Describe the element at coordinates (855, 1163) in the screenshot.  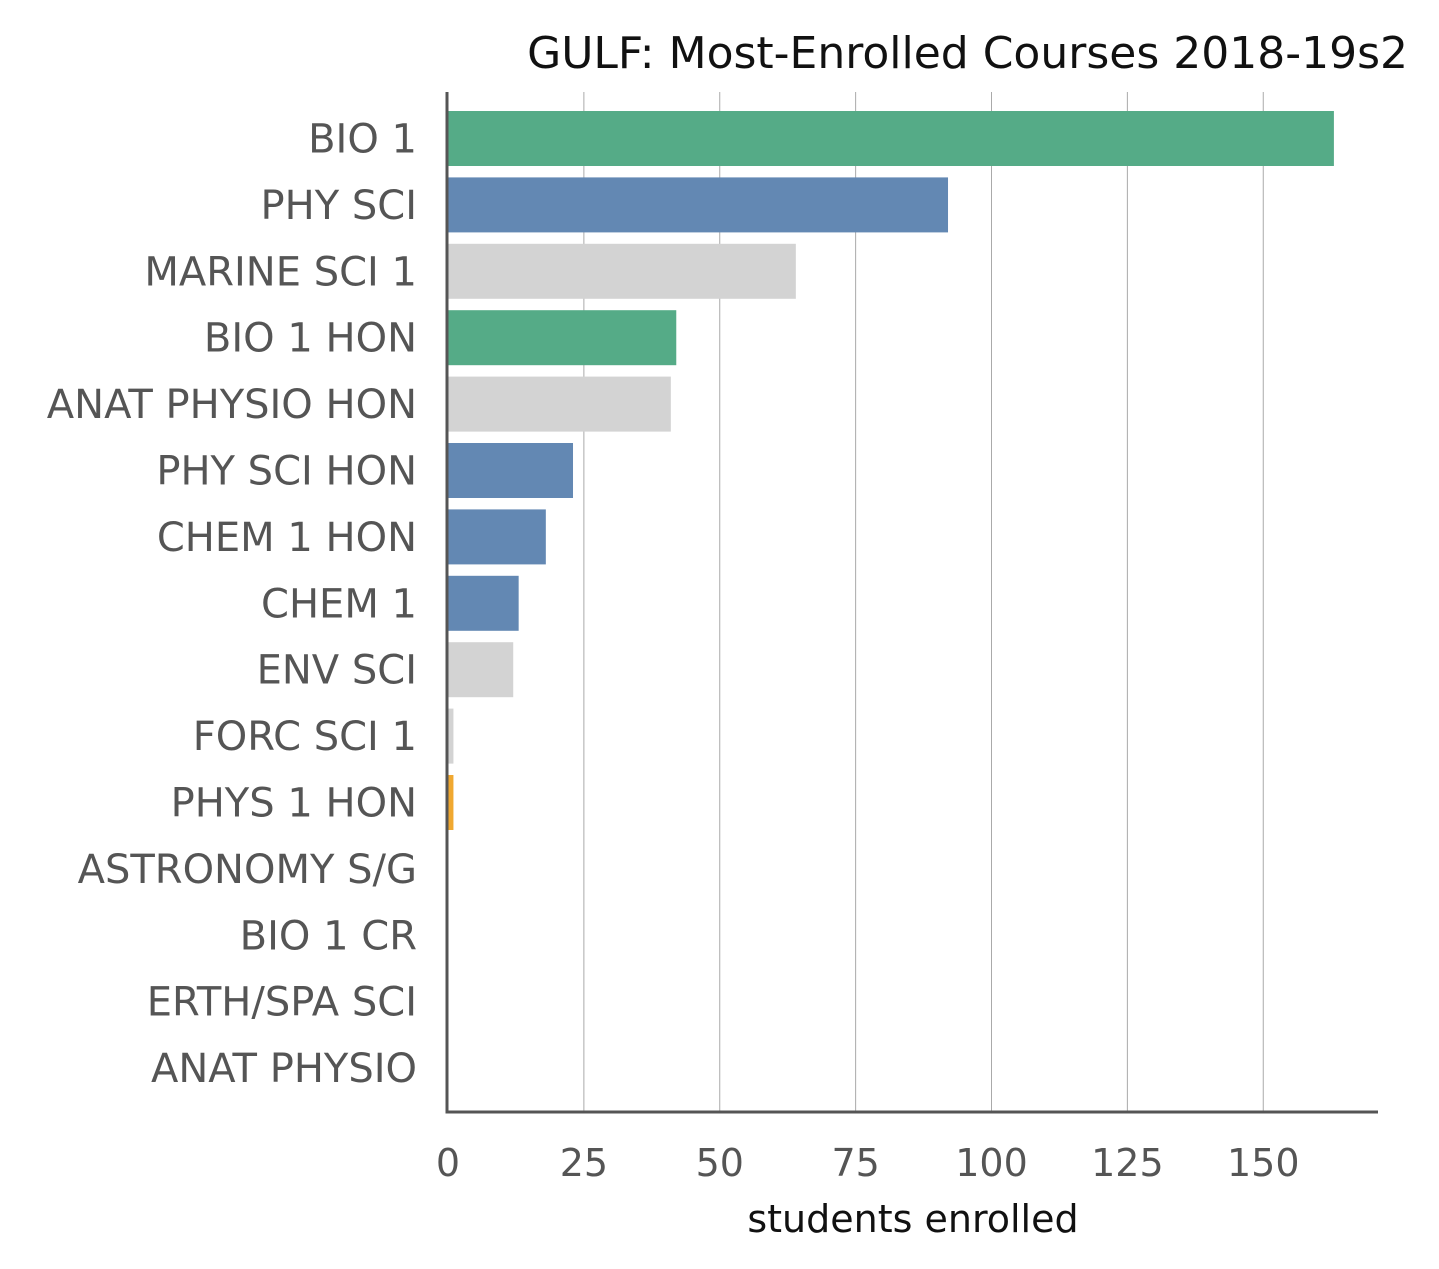
I see `x-tick-label: 75` at that location.